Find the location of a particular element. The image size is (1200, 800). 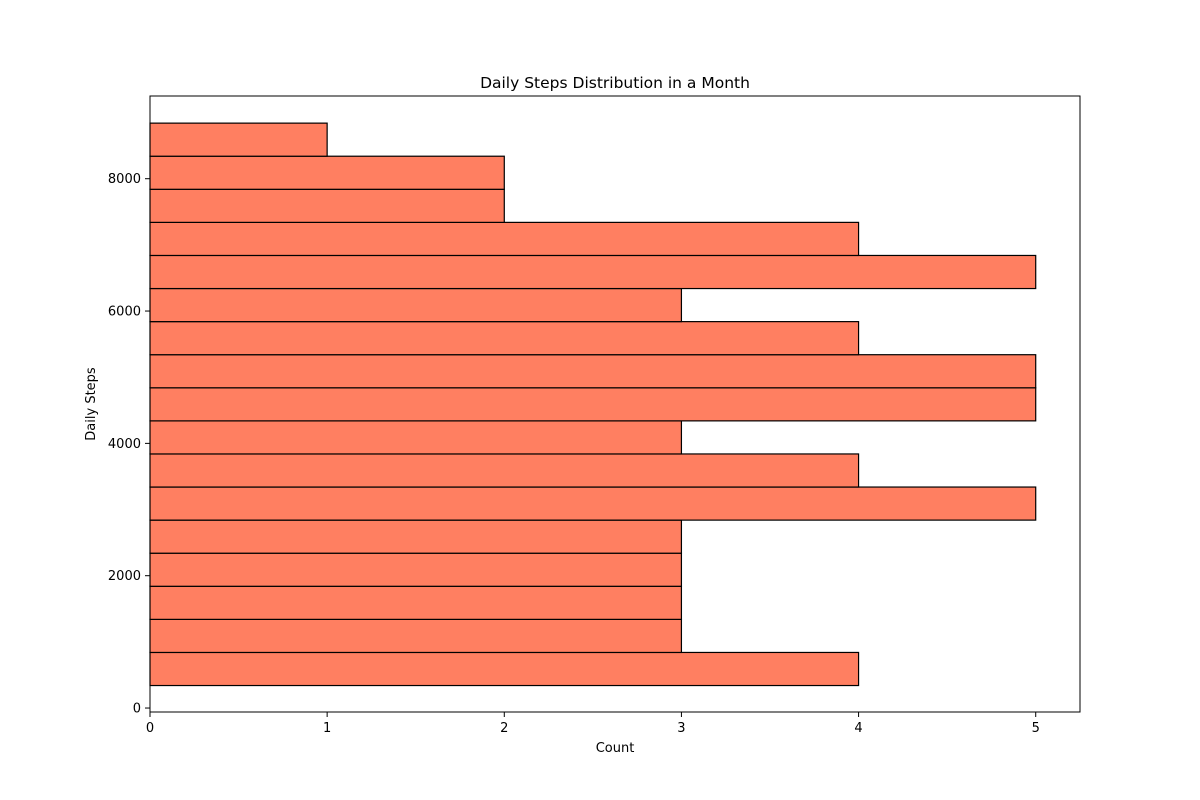

x-tick-label: 2 is located at coordinates (504, 728).